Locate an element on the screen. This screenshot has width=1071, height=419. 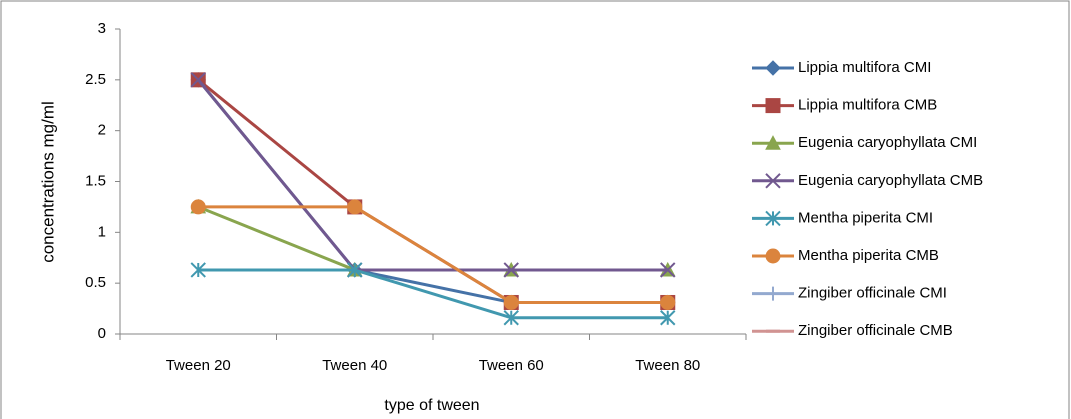
legend-label: Mentha piperita CMI is located at coordinates (865, 217).